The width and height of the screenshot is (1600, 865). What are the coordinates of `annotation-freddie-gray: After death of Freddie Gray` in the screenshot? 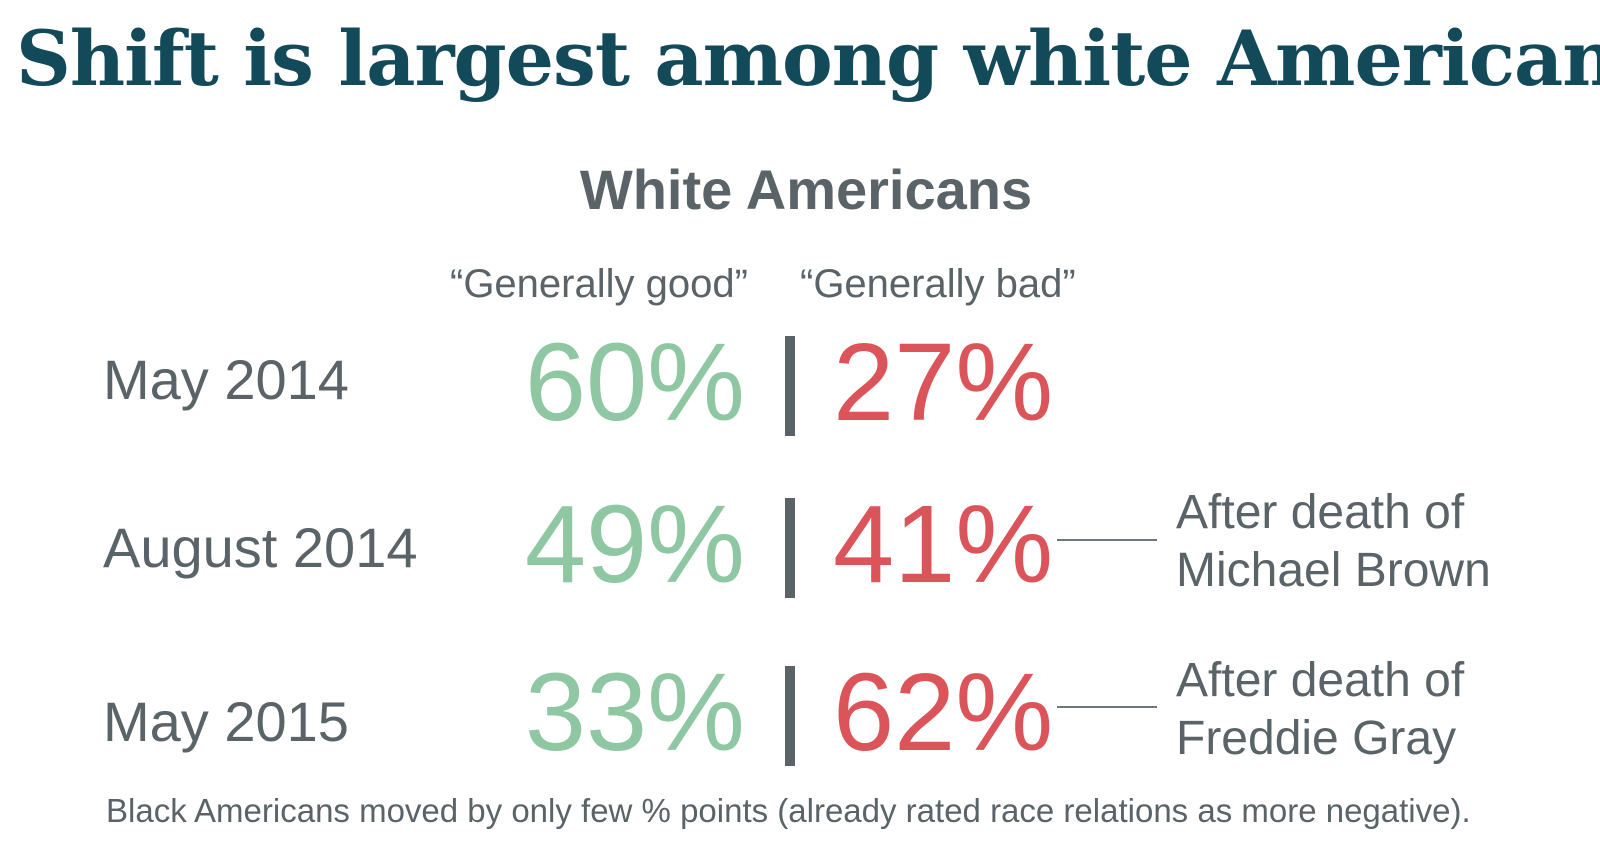 It's located at (1320, 710).